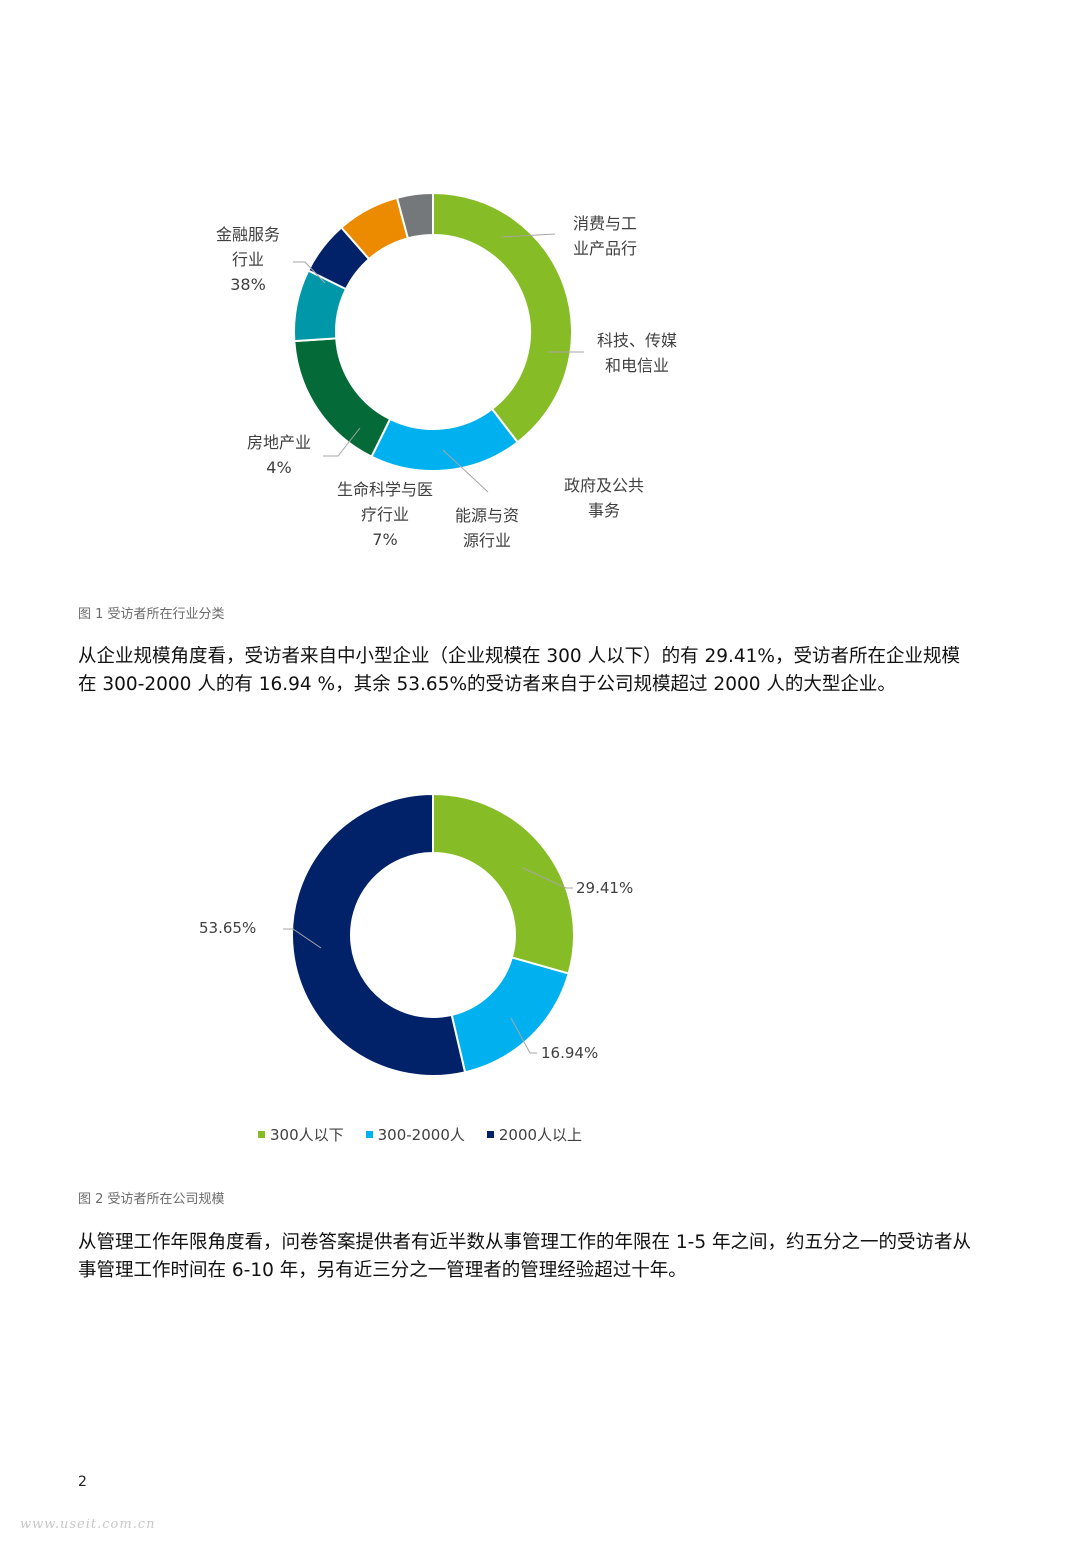 This screenshot has height=1544, width=1091. Describe the element at coordinates (247, 259) in the screenshot. I see `label-finance: 金融服务 行业 38%` at that location.